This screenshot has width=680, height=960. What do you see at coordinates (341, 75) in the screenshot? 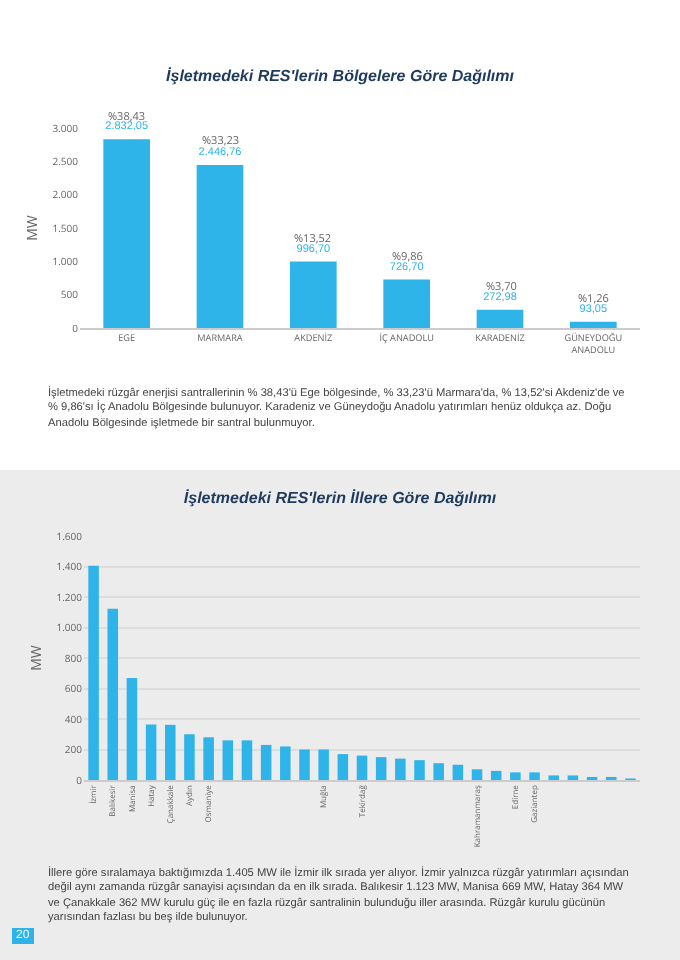
I see `chart-title: İşletmedeki RES'lerin Bölgelere Göre Dağılımı` at bounding box center [341, 75].